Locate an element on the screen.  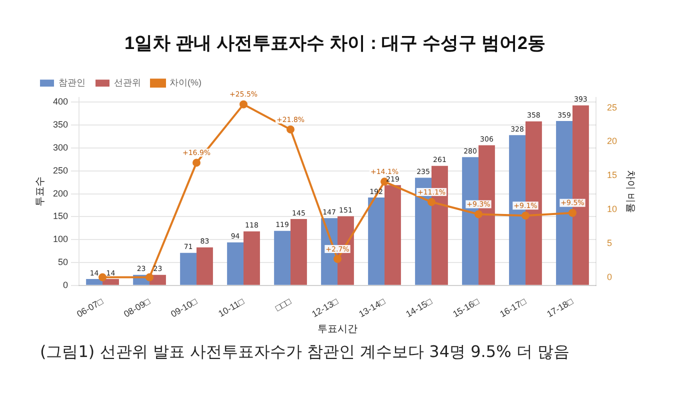
x-tick-label: □□□ is located at coordinates (284, 305).